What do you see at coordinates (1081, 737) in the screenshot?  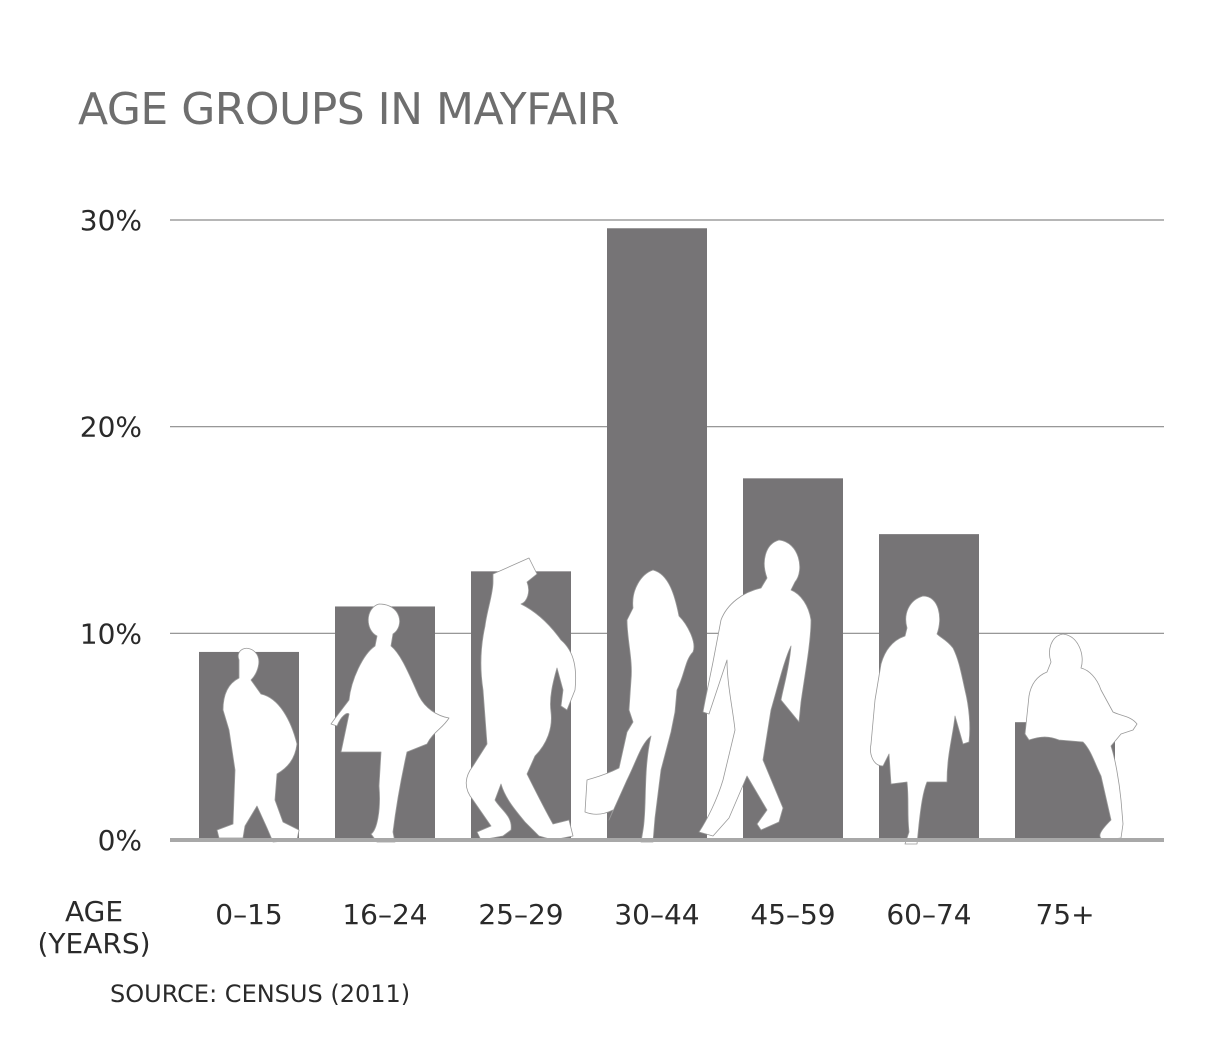 I see `seated-elderly-man-silhouette-icon` at bounding box center [1081, 737].